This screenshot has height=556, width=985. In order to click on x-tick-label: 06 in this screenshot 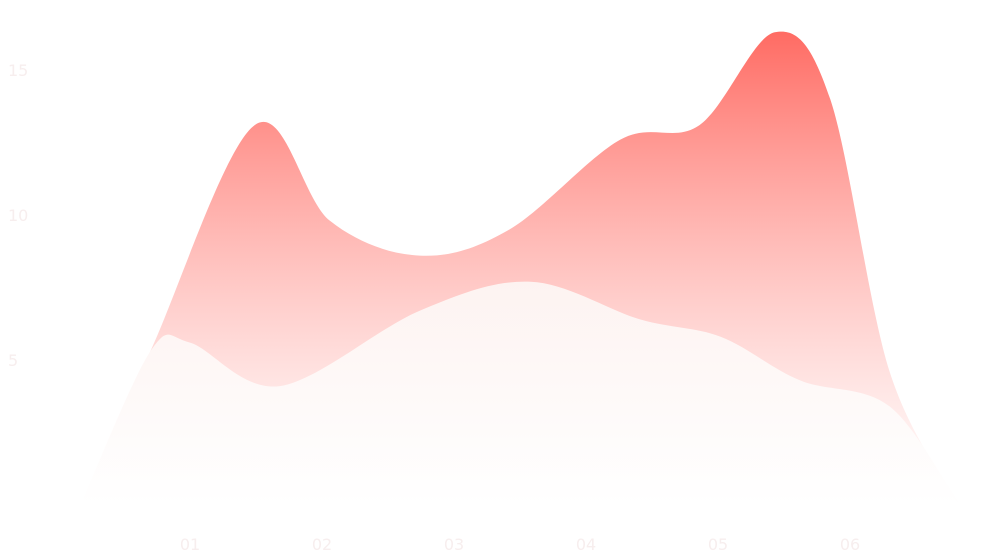, I will do `click(850, 544)`.